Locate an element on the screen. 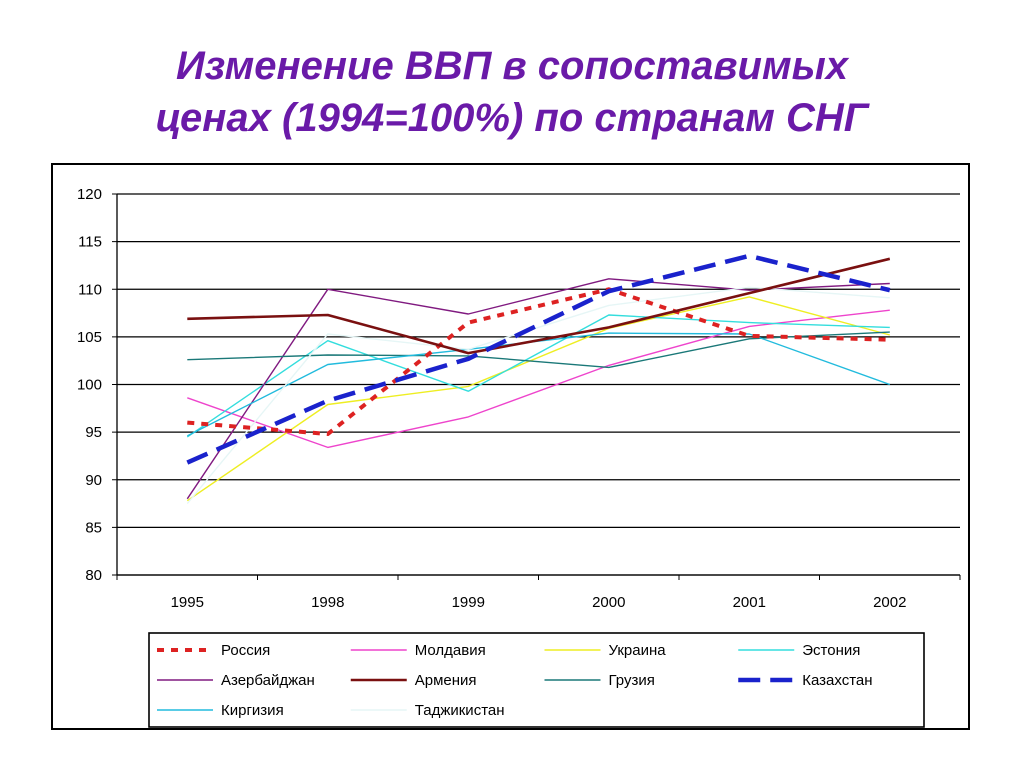  legend-label: Казахстан is located at coordinates (837, 680).